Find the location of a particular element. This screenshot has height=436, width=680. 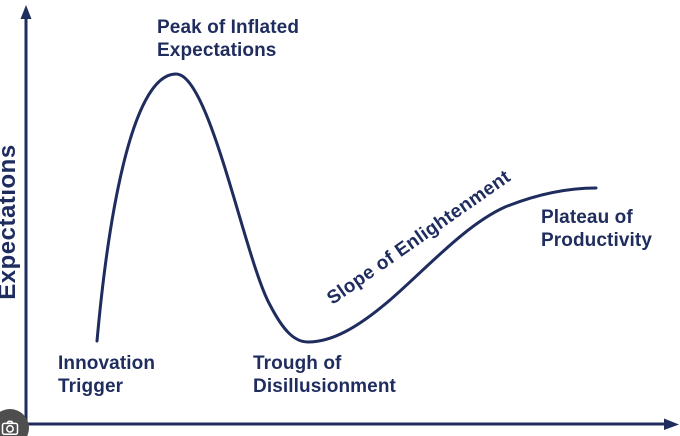

y-axis-label: Expectations is located at coordinates (10, 222).